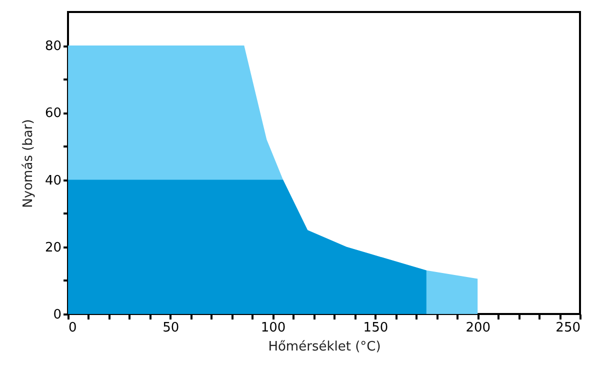 Image resolution: width=600 pixels, height=377 pixels. What do you see at coordinates (53, 248) in the screenshot?
I see `y-tick-label: 20` at bounding box center [53, 248].